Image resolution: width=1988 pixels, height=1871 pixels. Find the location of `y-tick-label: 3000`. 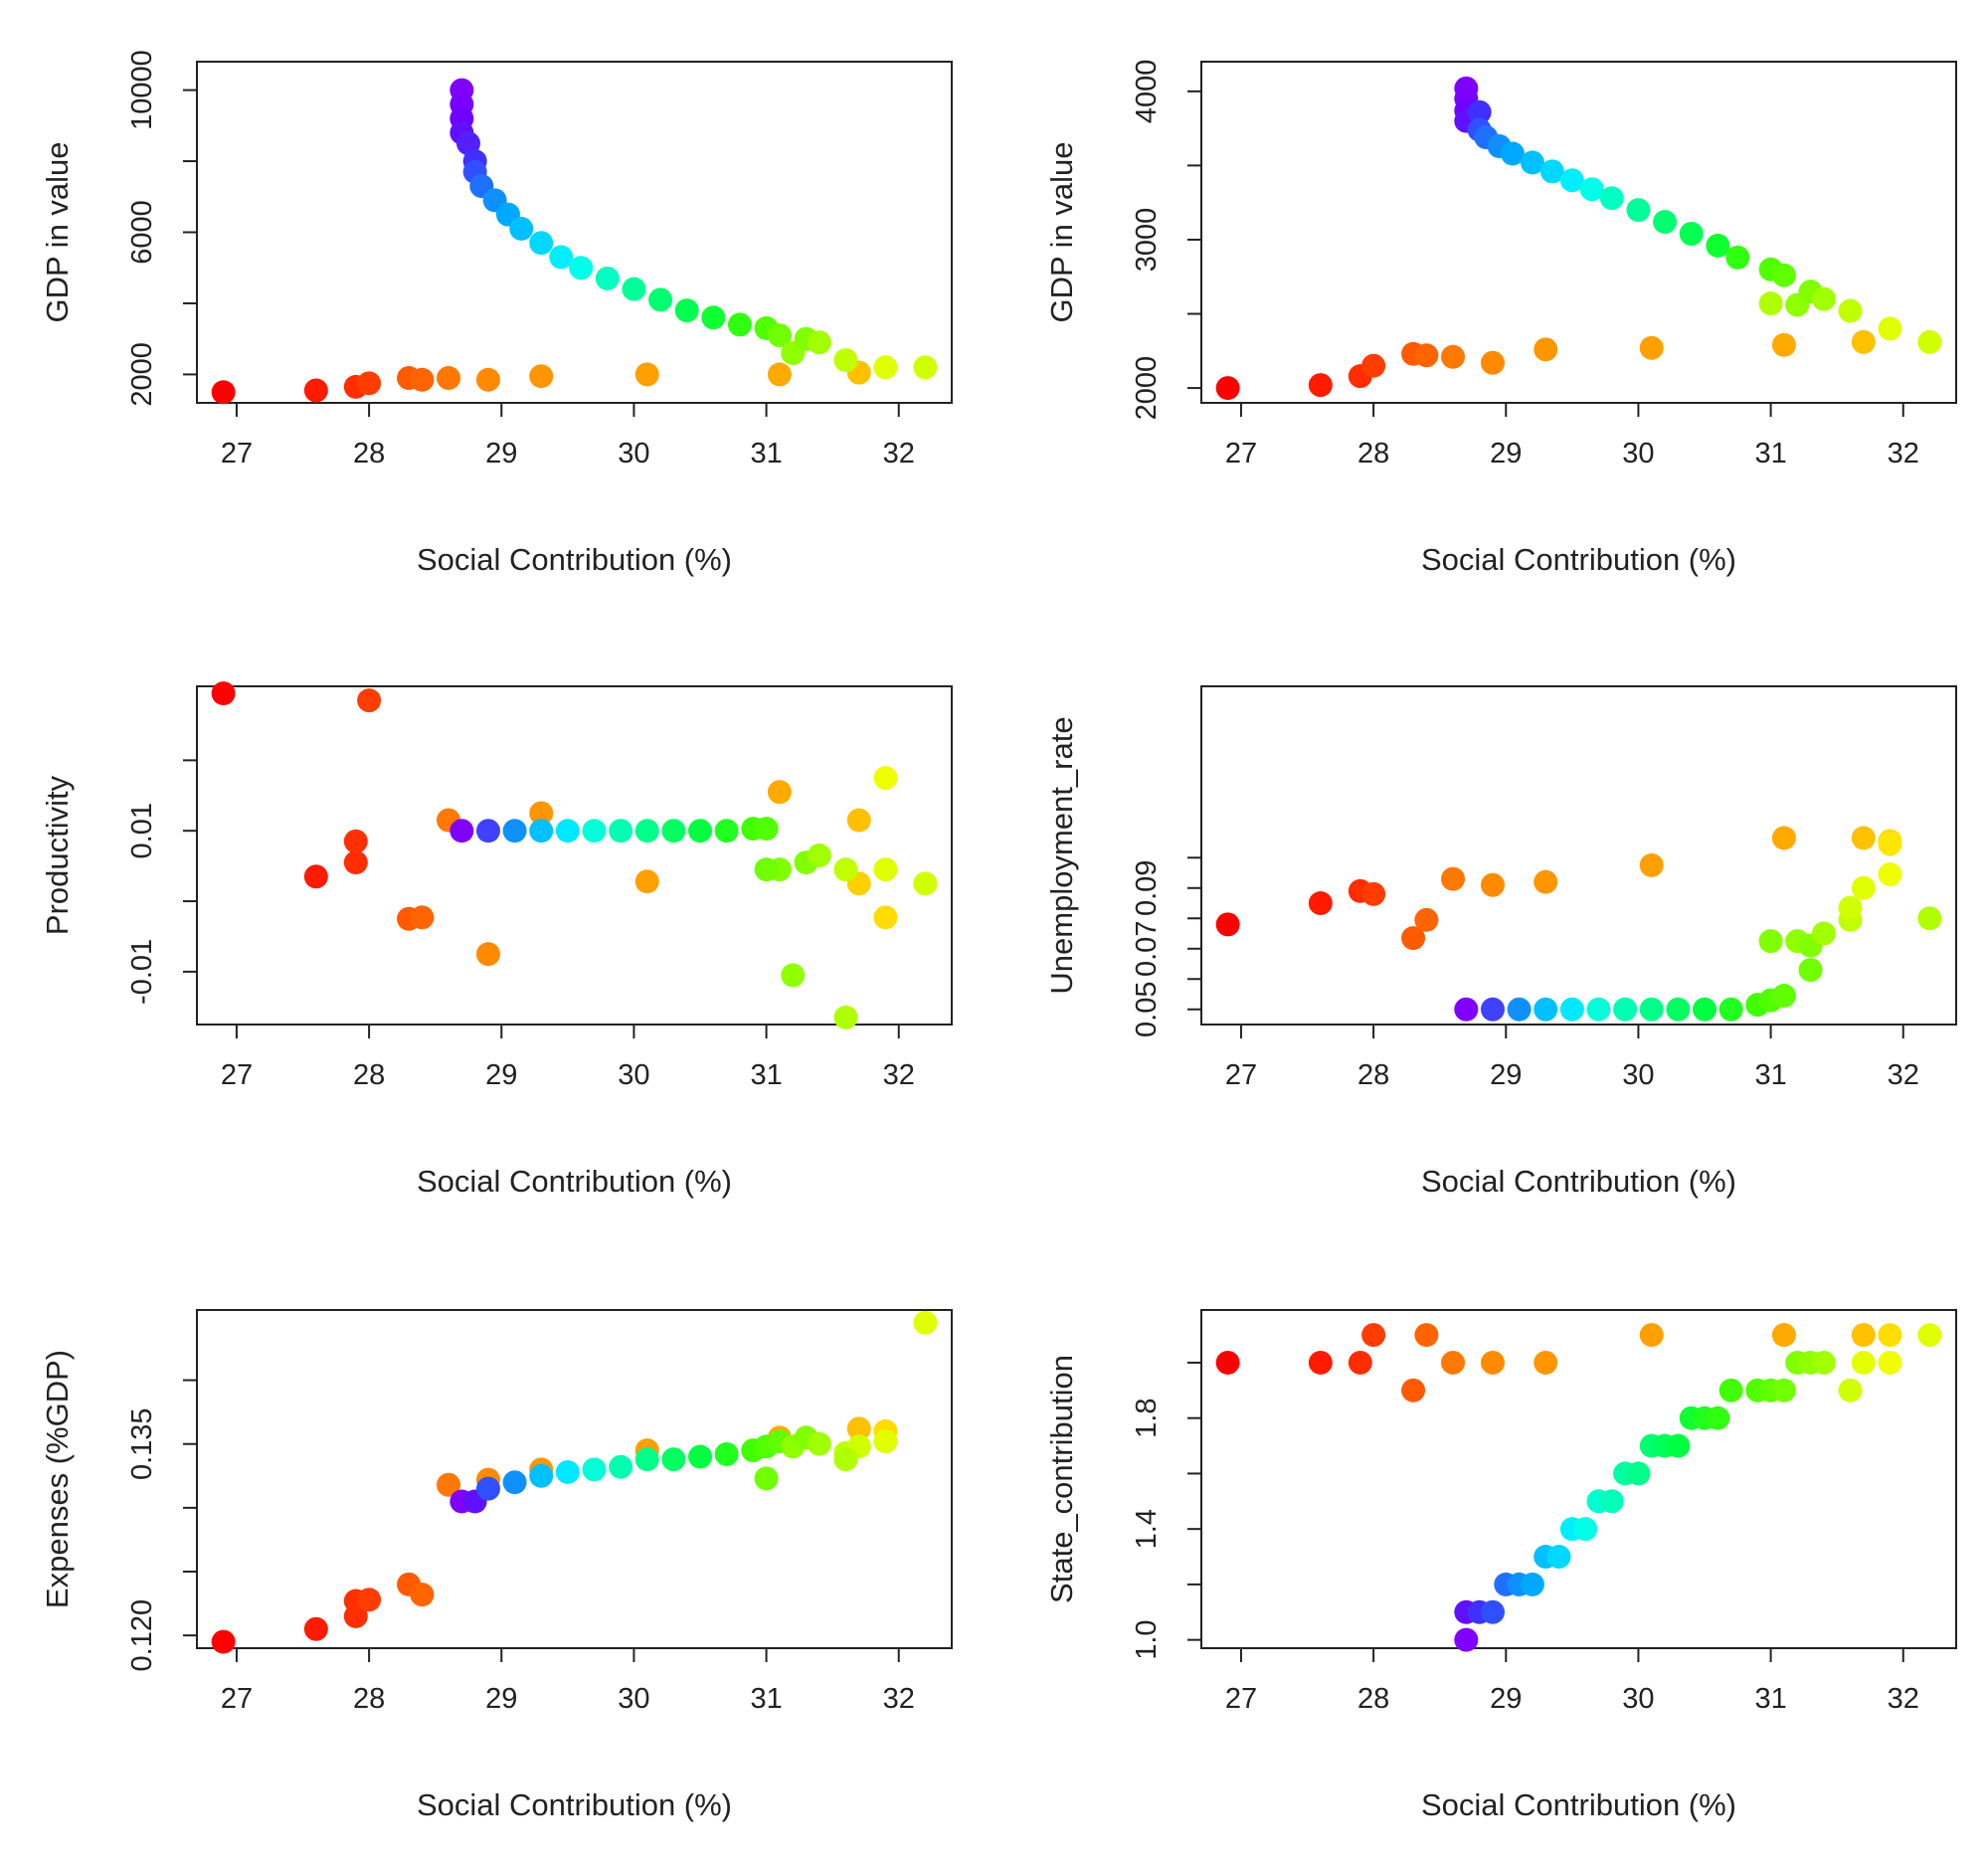

y-tick-label: 3000 is located at coordinates (1147, 240).